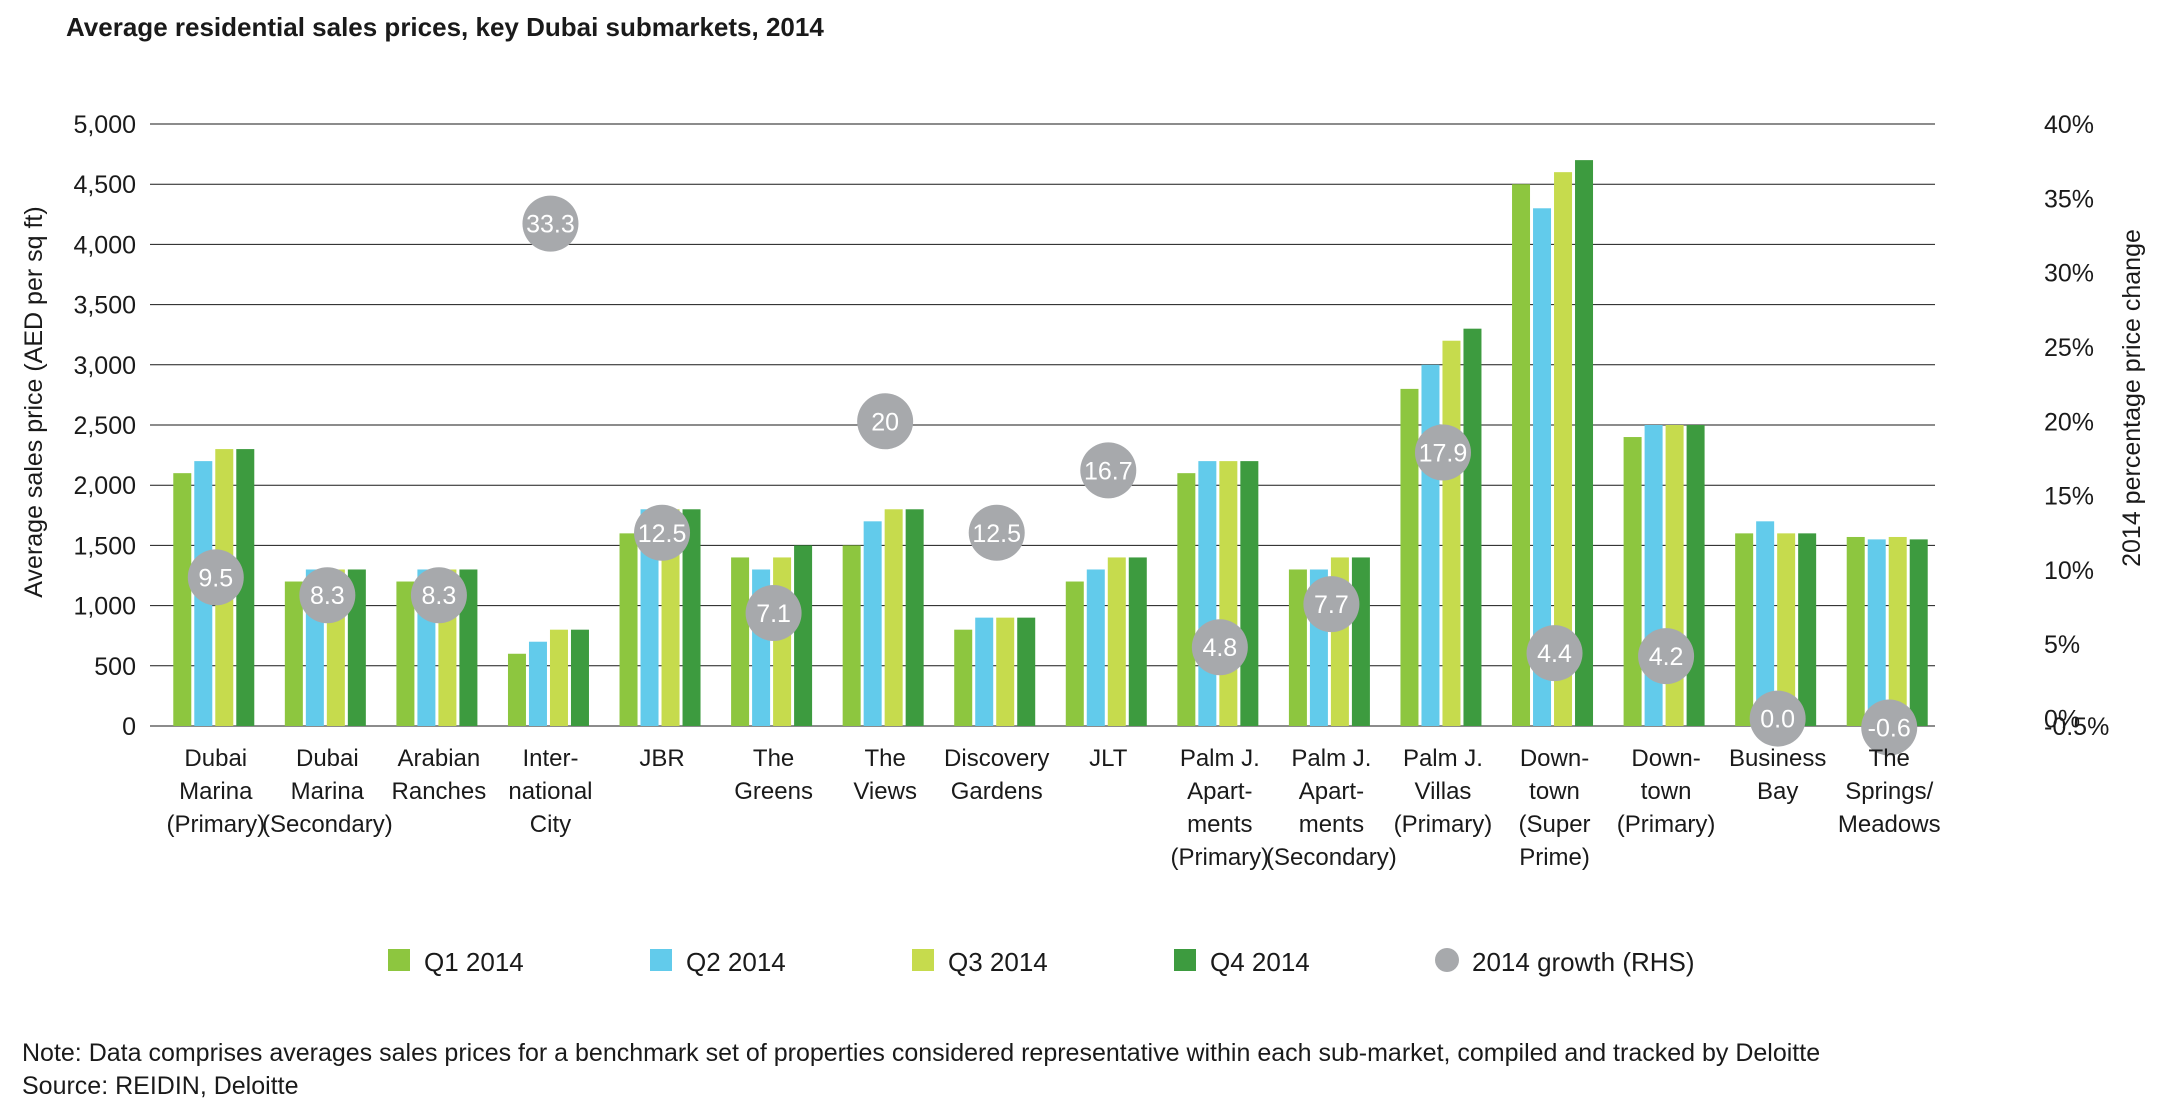 This screenshot has width=2166, height=1120. I want to click on y-tick-label: 0, so click(129, 727).